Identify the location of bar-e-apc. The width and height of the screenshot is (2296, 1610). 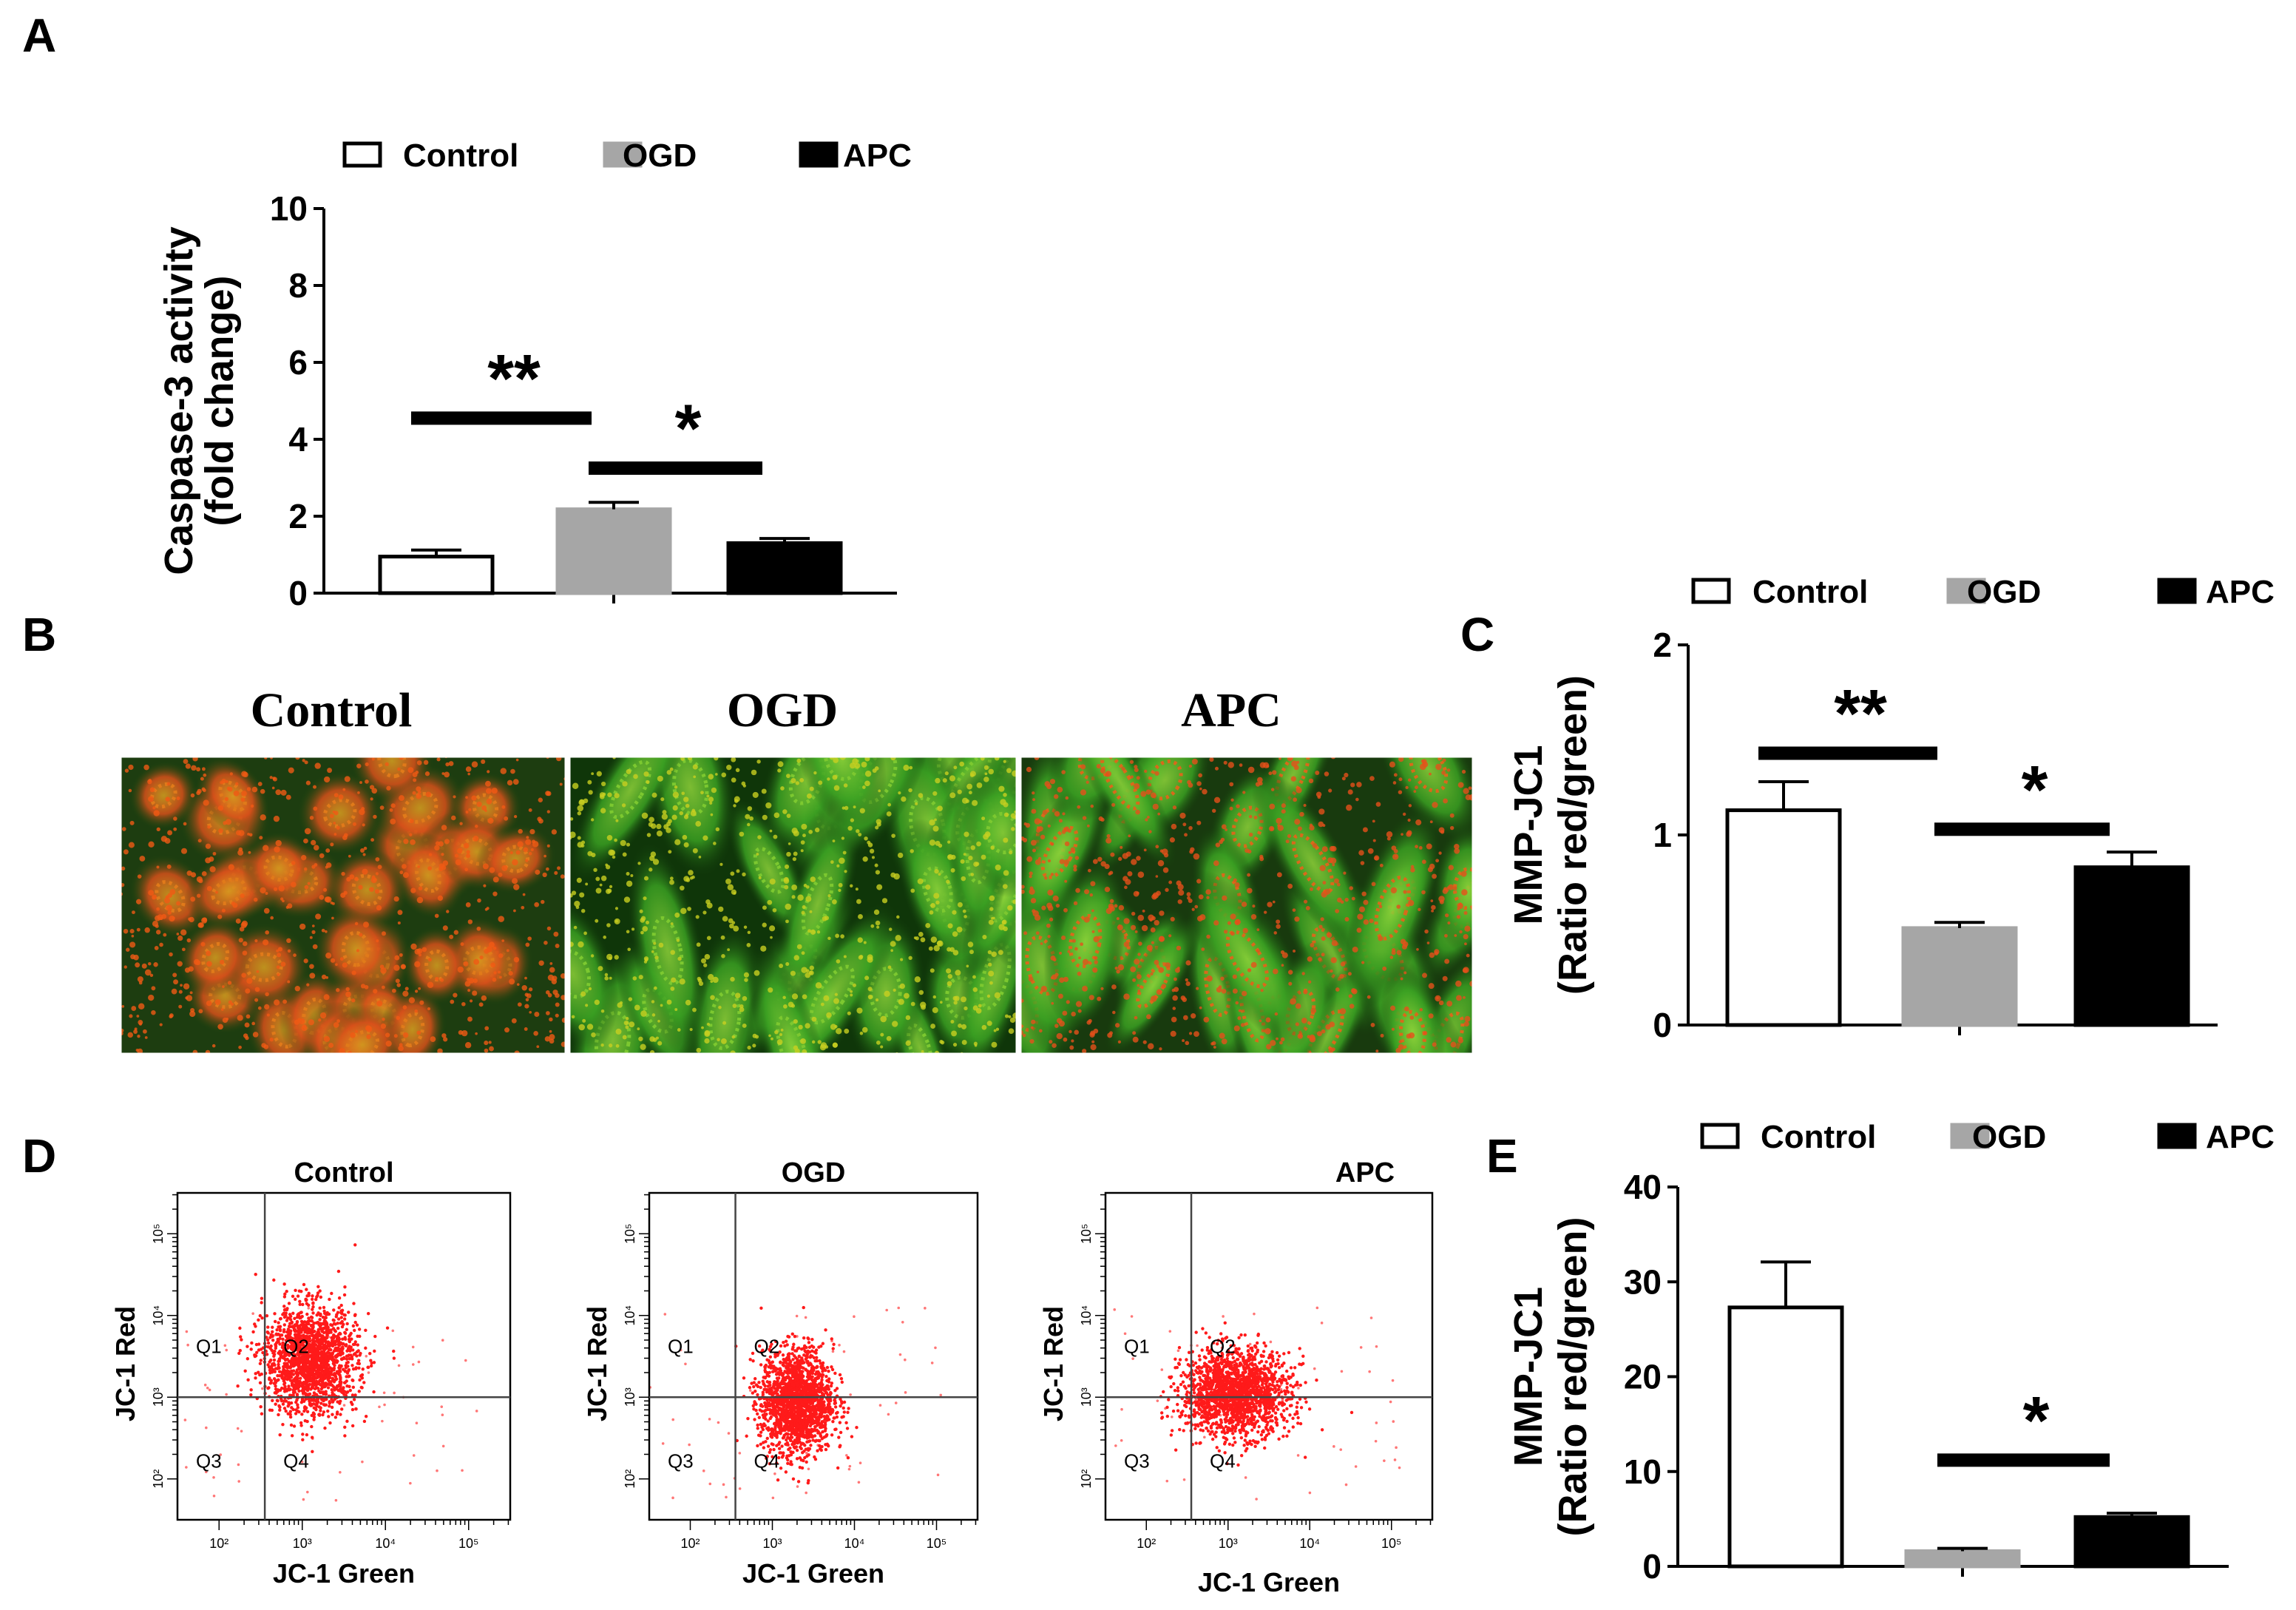
(2131, 1542).